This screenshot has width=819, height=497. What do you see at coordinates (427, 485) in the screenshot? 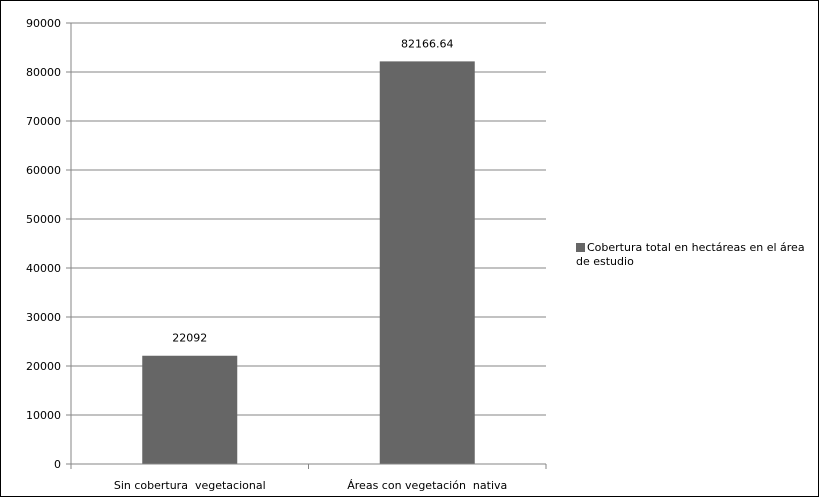
I see `x-category-label: Áreas con vegetación nativa` at bounding box center [427, 485].